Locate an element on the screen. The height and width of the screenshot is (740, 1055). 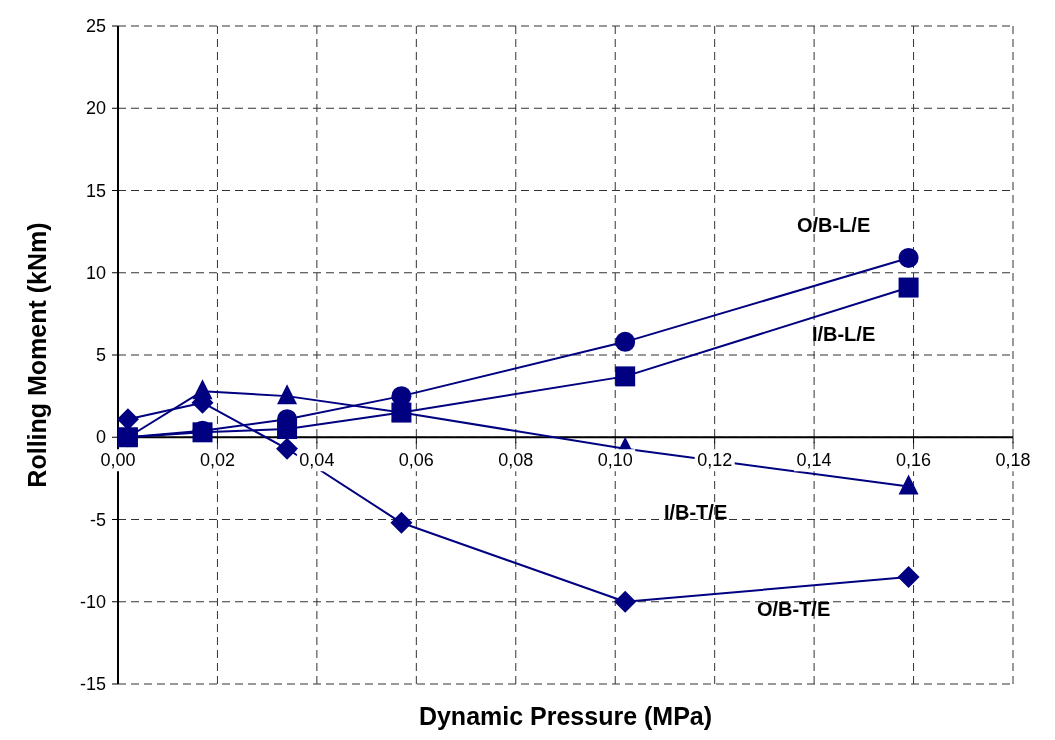
x-tick-label: 0,04 is located at coordinates (317, 460).